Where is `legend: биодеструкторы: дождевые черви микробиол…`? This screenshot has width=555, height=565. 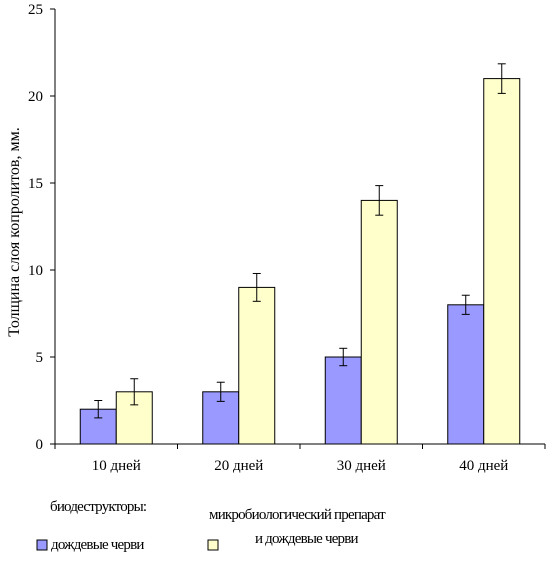 legend: биодеструкторы: дождевые черви микробиол… is located at coordinates (211, 526).